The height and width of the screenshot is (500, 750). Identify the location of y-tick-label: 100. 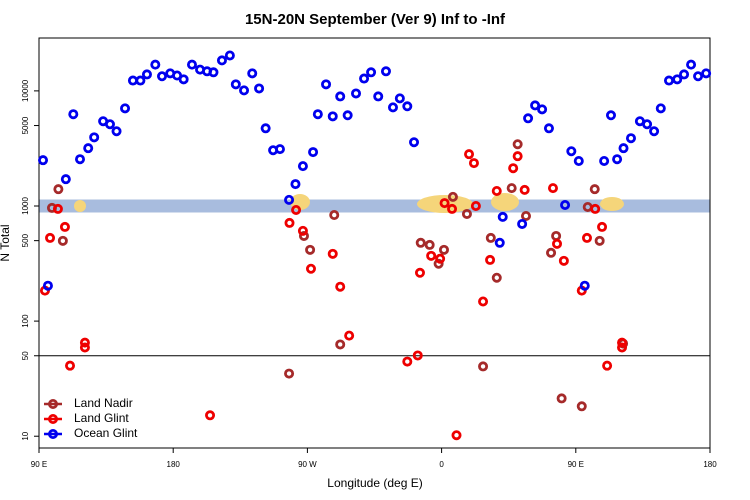
(25, 321).